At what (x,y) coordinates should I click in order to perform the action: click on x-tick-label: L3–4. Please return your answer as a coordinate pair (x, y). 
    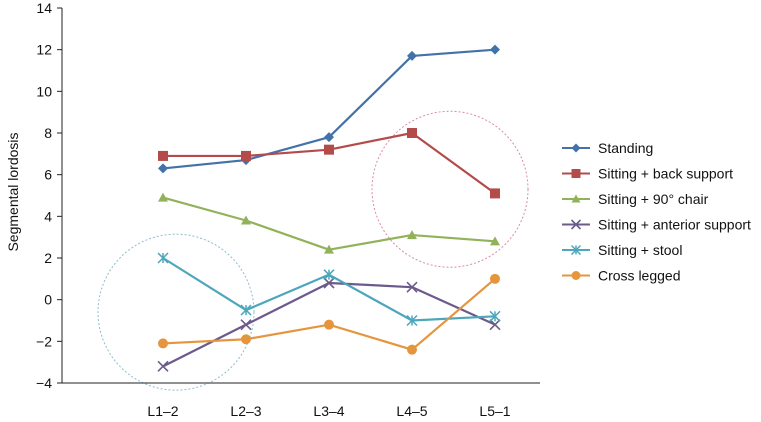
    Looking at the image, I should click on (328, 411).